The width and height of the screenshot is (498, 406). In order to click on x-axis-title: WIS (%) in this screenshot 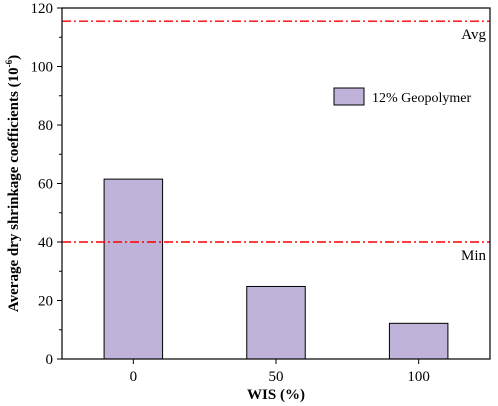, I will do `click(276, 395)`.